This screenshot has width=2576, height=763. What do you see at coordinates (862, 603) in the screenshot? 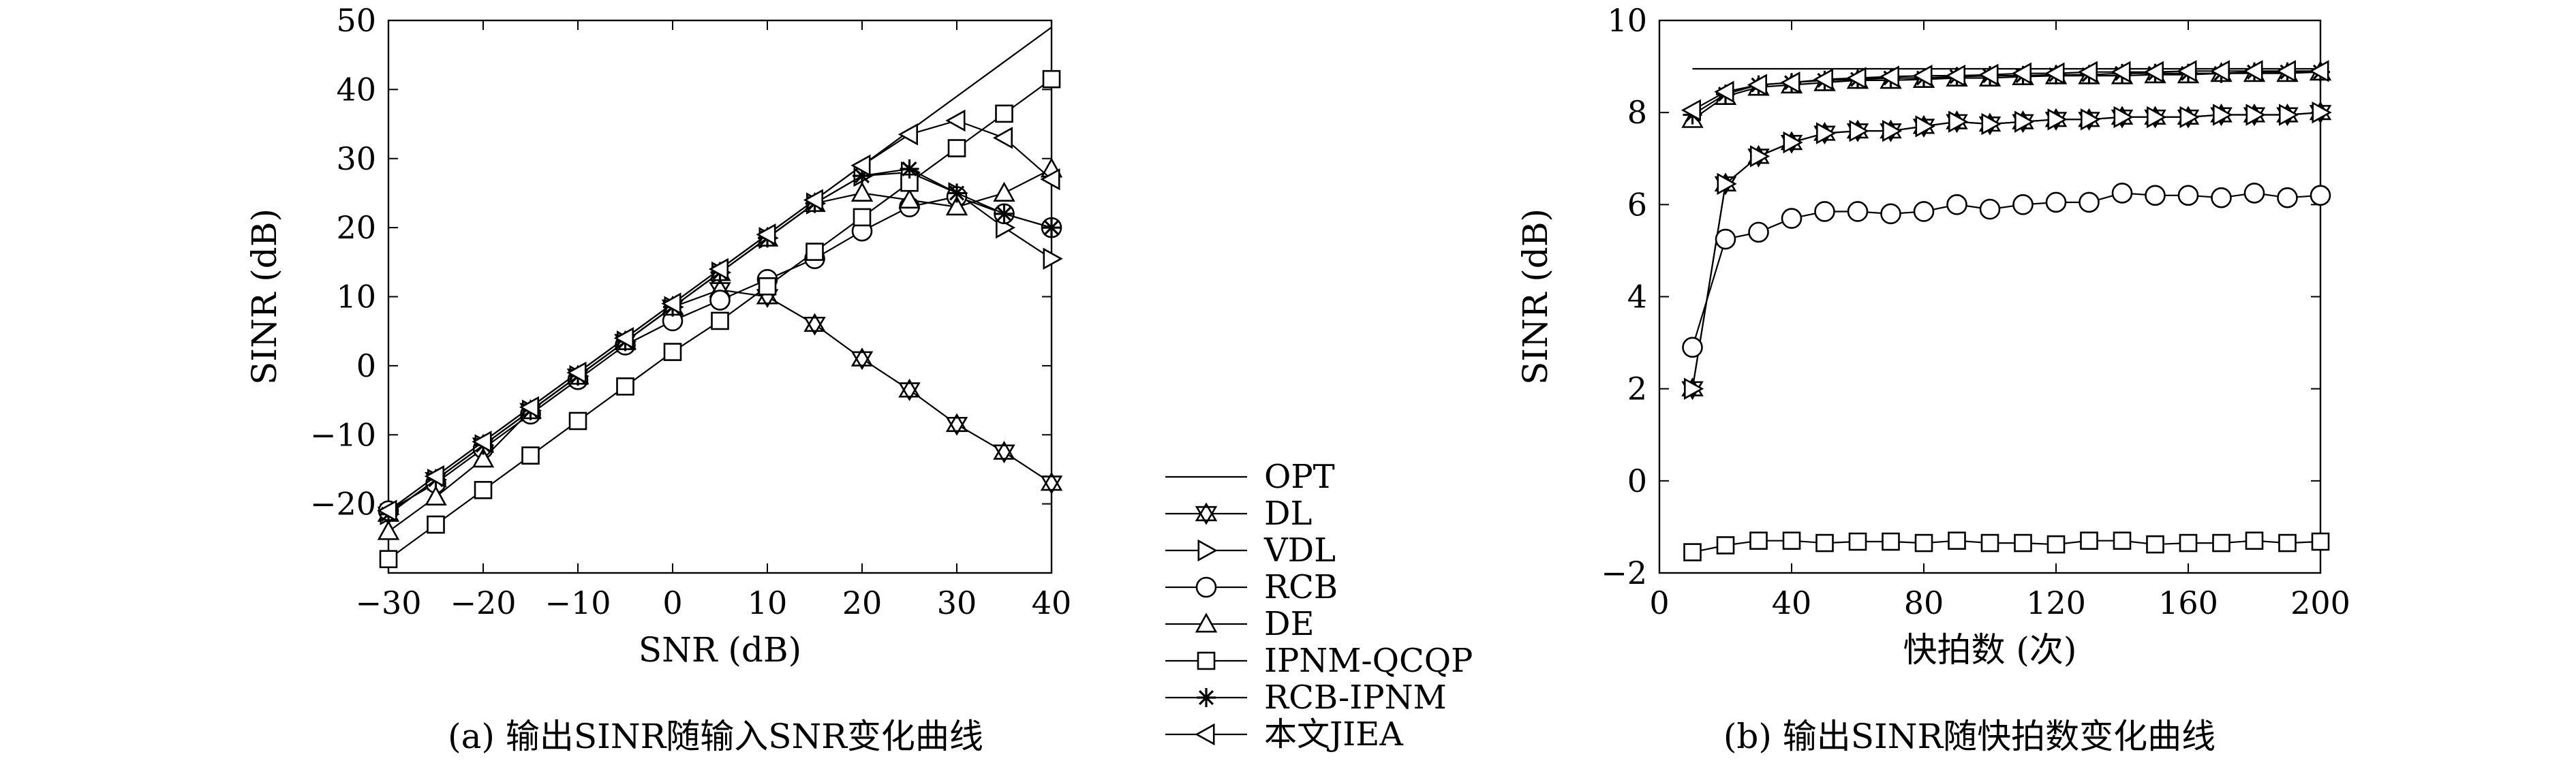
I see `x-tick-label: 20` at bounding box center [862, 603].